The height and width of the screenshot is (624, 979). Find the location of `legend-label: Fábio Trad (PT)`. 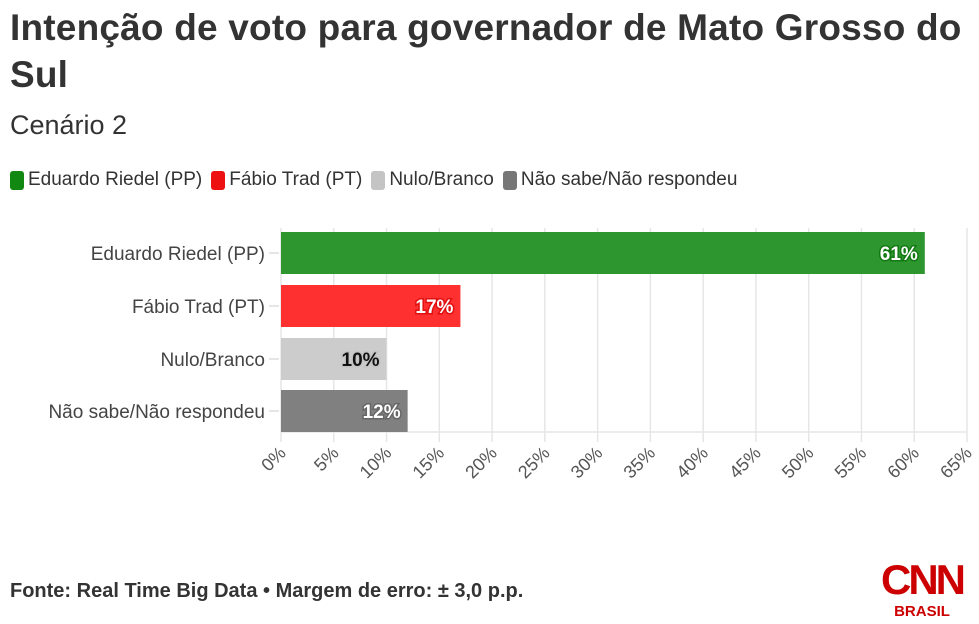

legend-label: Fábio Trad (PT) is located at coordinates (296, 179).